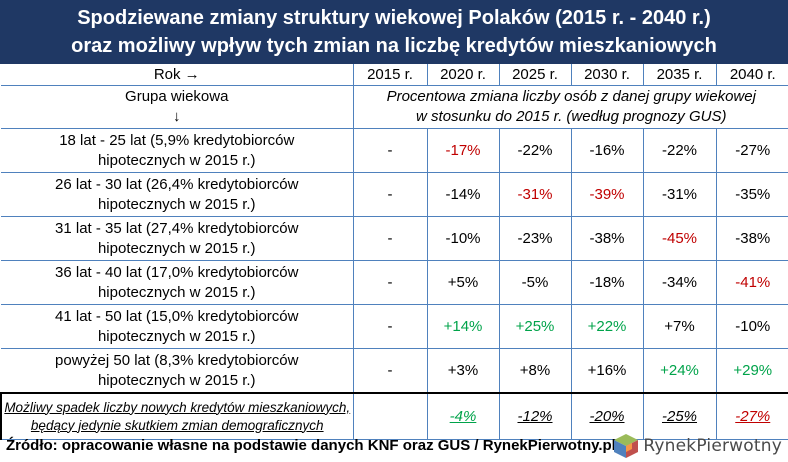 This screenshot has width=788, height=462. Describe the element at coordinates (607, 416) in the screenshot. I see `loss-value-cell: -20%` at that location.